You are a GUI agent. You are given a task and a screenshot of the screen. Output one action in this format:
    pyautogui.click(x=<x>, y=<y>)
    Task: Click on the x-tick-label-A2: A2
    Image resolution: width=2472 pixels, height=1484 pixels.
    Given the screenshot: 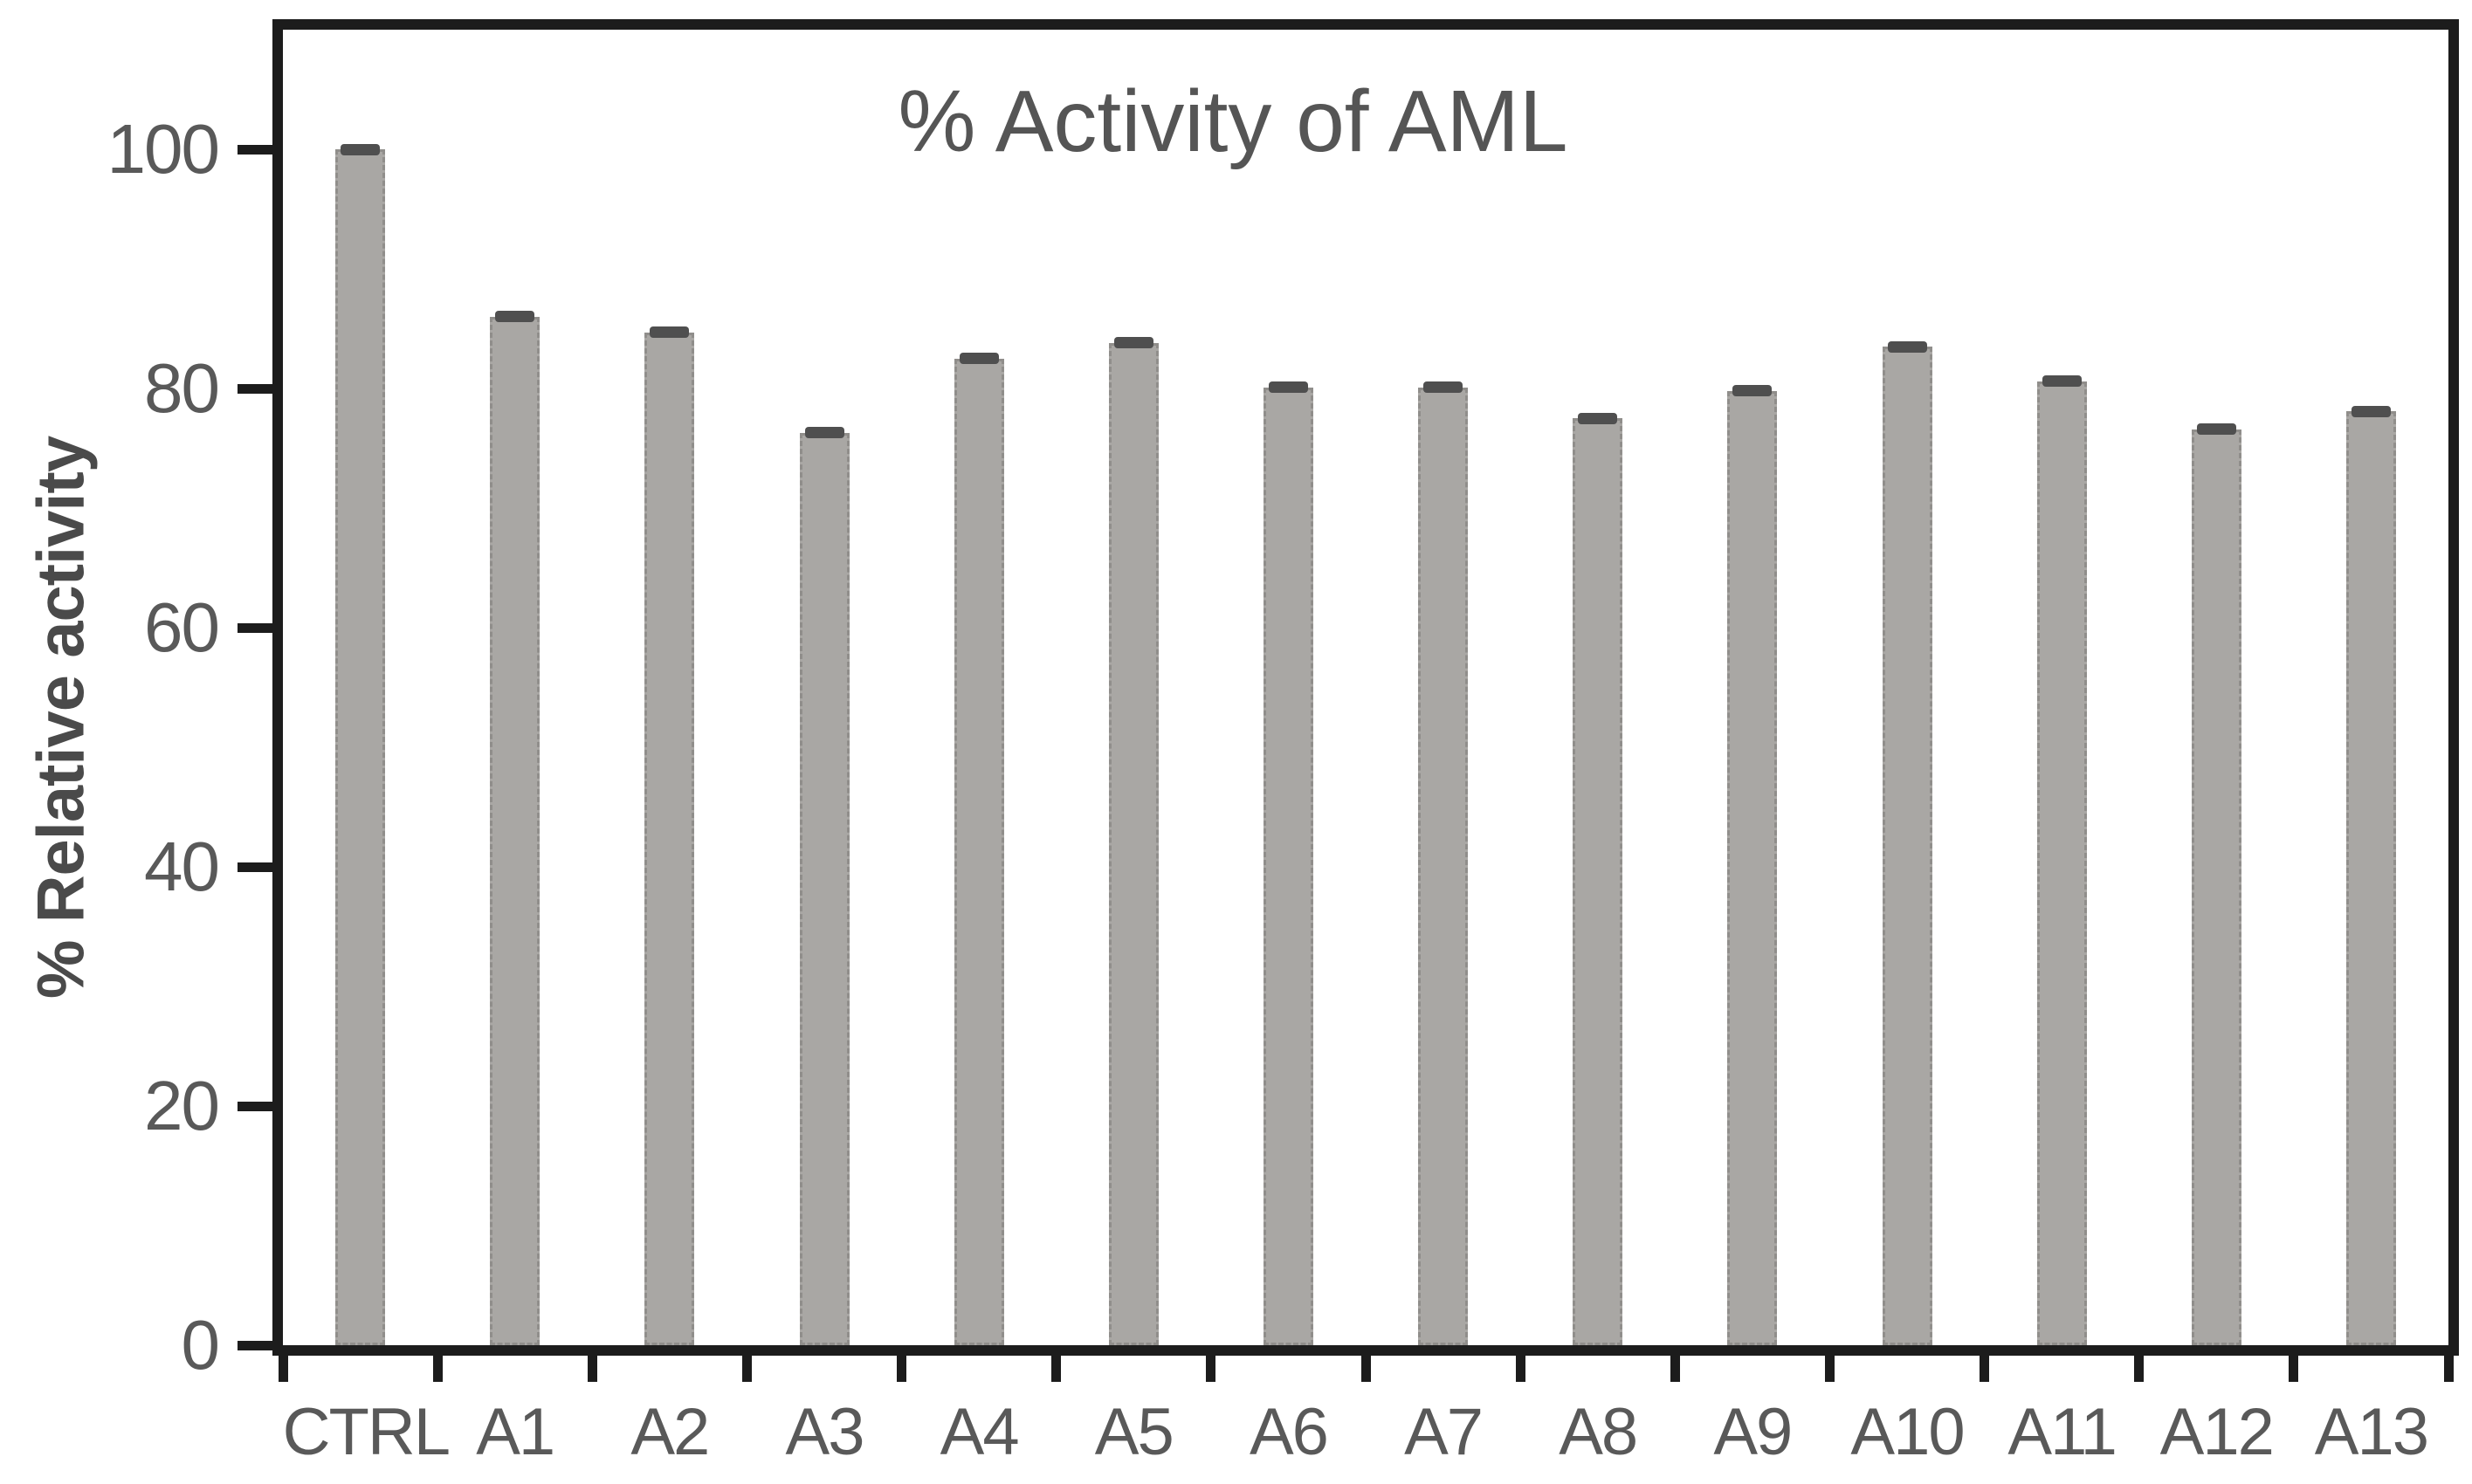 What is the action you would take?
    pyautogui.click(x=670, y=1432)
    